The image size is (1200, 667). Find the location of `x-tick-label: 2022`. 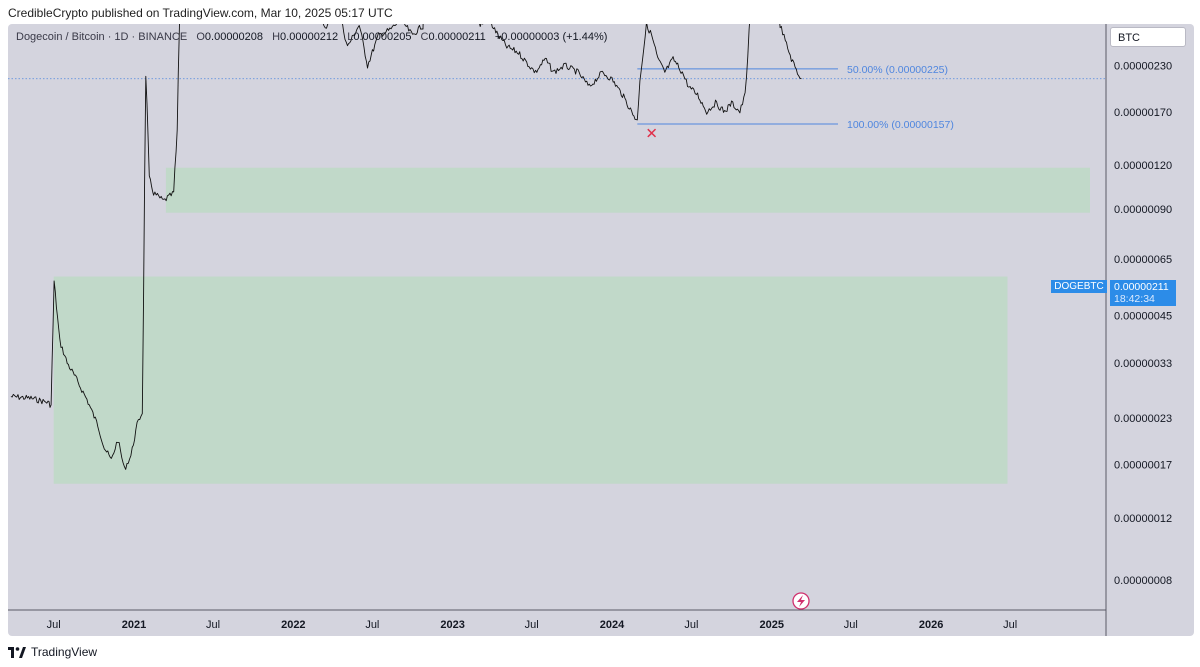

x-tick-label: 2022 is located at coordinates (293, 625).